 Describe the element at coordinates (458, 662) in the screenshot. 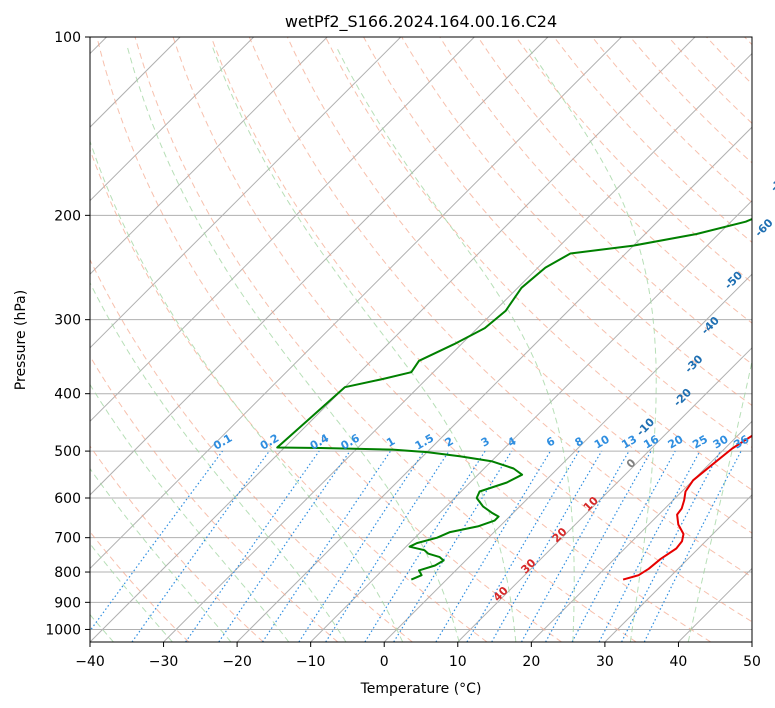

I see `x-tick-label: 10` at that location.